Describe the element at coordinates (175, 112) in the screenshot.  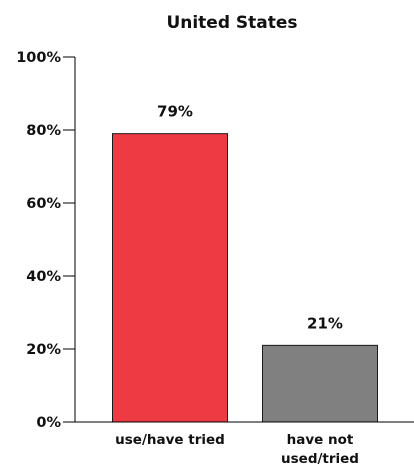
I see `data-label: 79%` at that location.